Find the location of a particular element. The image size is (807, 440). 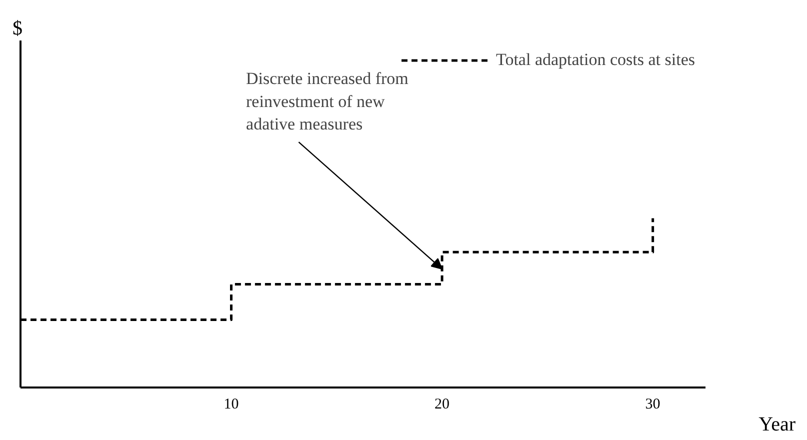

text: Total adaptation costs at sites is located at coordinates (595, 60).